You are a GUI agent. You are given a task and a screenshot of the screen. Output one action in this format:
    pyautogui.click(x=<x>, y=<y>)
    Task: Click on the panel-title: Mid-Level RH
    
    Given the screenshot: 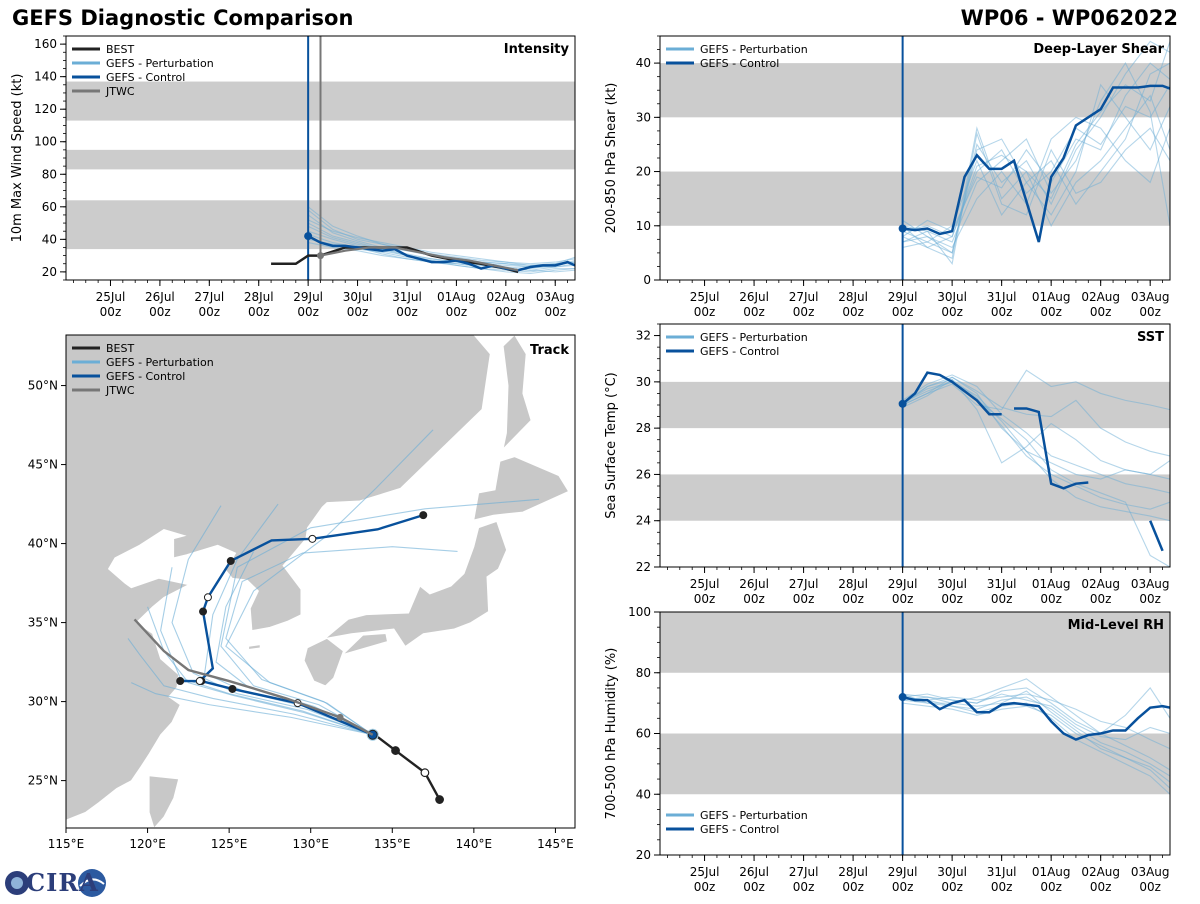 What is the action you would take?
    pyautogui.click(x=1116, y=625)
    